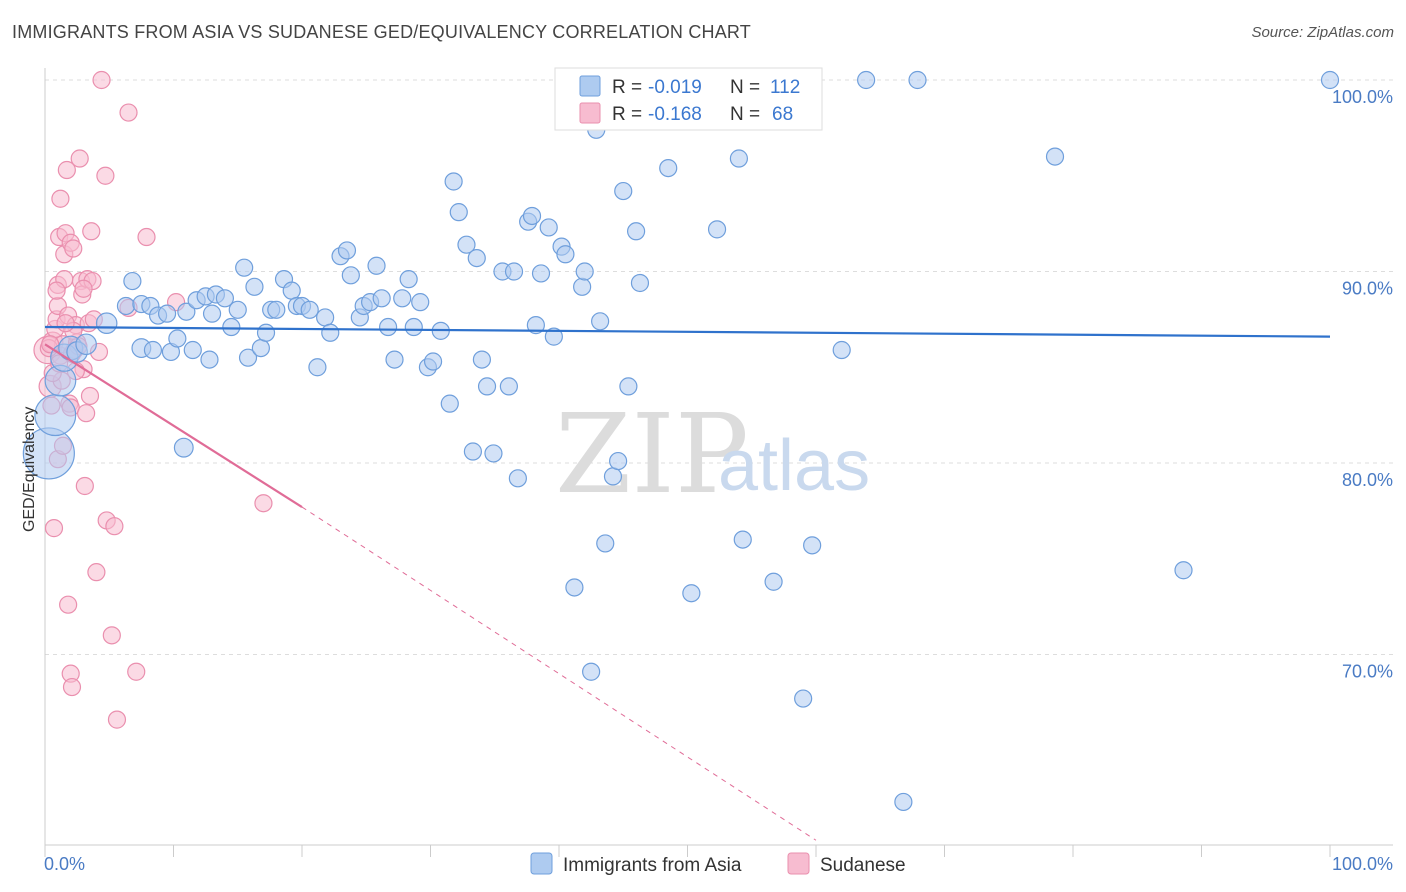  What do you see at coordinates (1322, 32) in the screenshot?
I see `source-label: Source: ZipAtlas.com` at bounding box center [1322, 32].